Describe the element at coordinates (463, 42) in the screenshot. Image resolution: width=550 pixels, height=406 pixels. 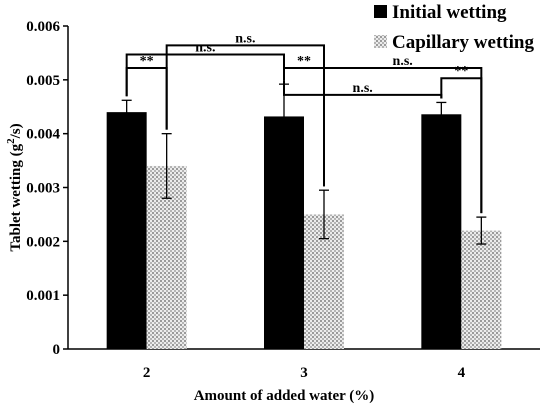
I see `legend-label-capillary: Capillary wetting` at that location.